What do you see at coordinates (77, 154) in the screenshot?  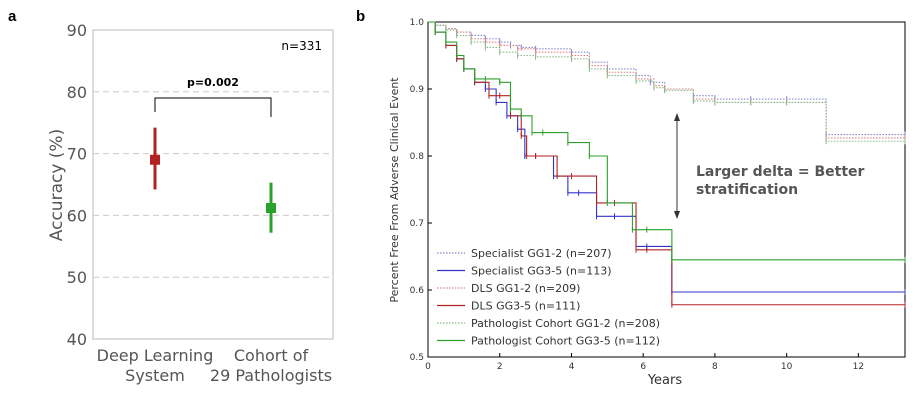 I see `accuracy-y-tick-label: 70` at bounding box center [77, 154].